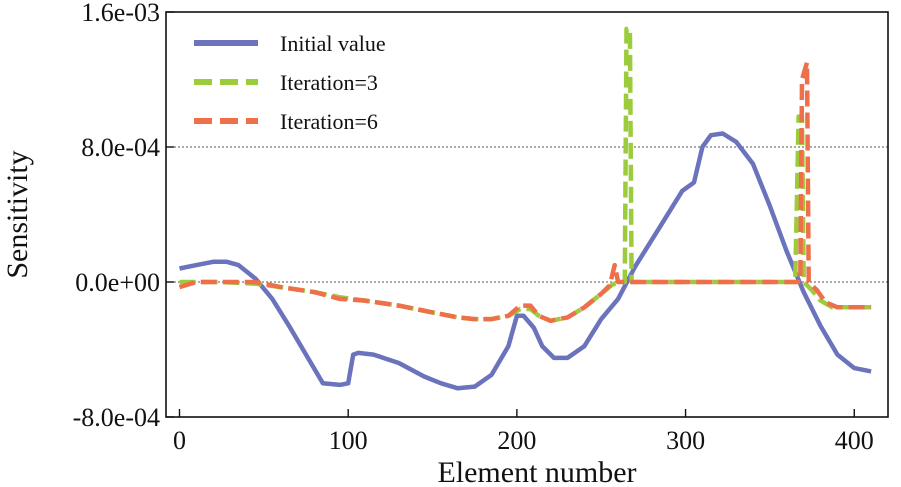  I want to click on x-tick-label: 200, so click(516, 440).